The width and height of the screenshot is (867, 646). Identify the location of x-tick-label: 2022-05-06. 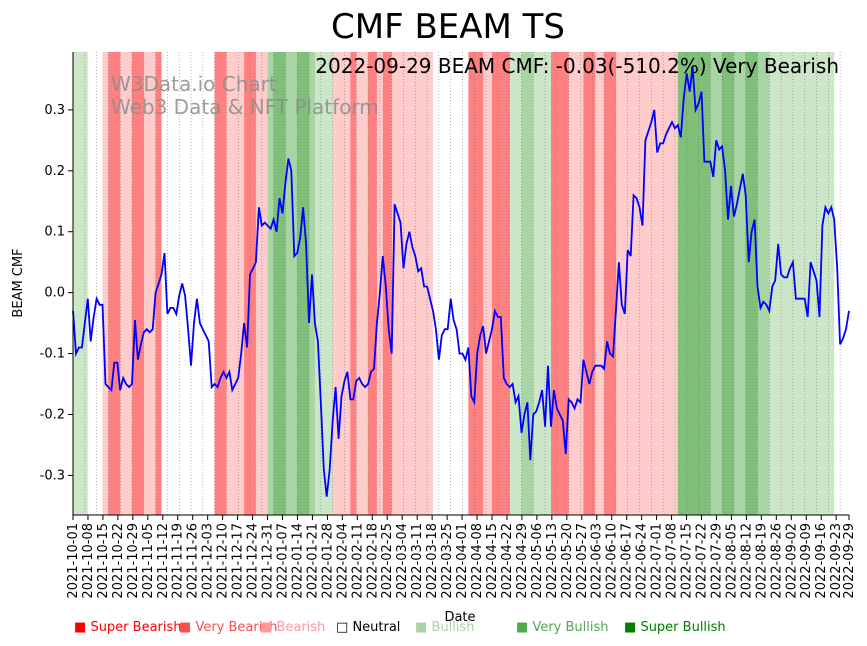
(537, 561).